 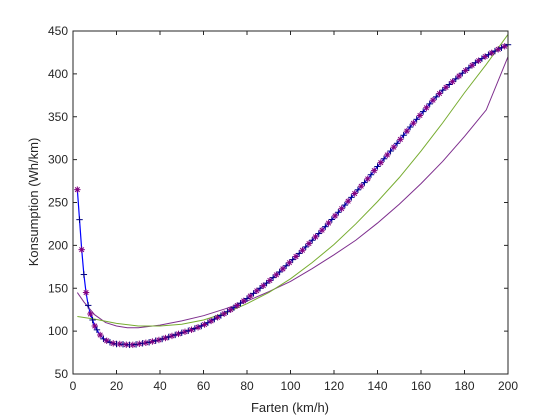 I want to click on x-tick-label: 100, so click(x=290, y=386).